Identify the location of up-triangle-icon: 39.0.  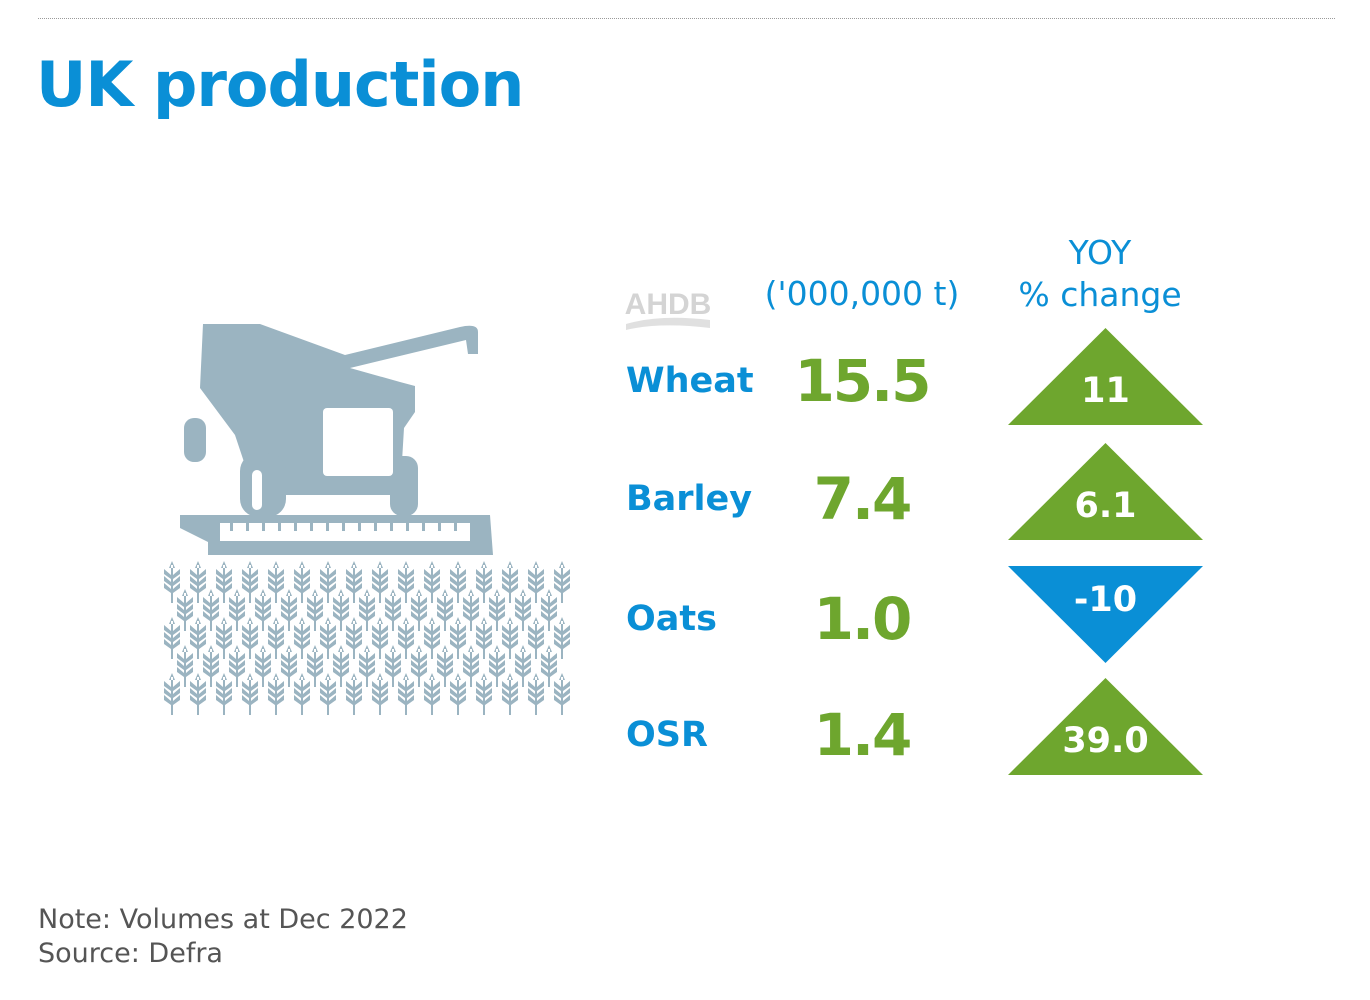
(1105, 726).